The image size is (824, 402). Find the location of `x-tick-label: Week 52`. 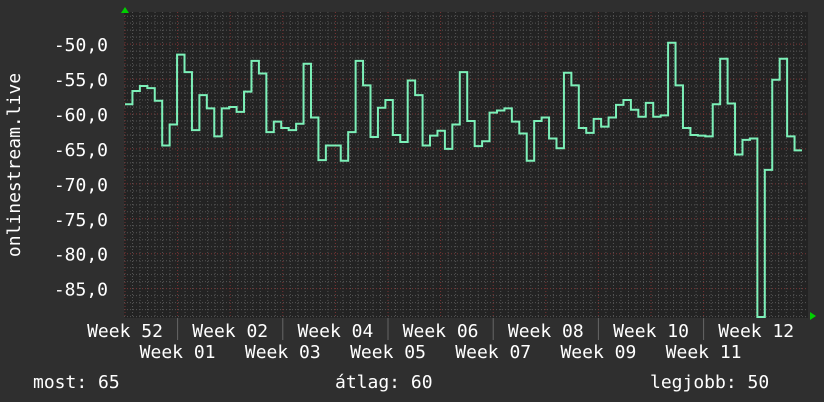

x-tick-label: Week 52 is located at coordinates (125, 331).